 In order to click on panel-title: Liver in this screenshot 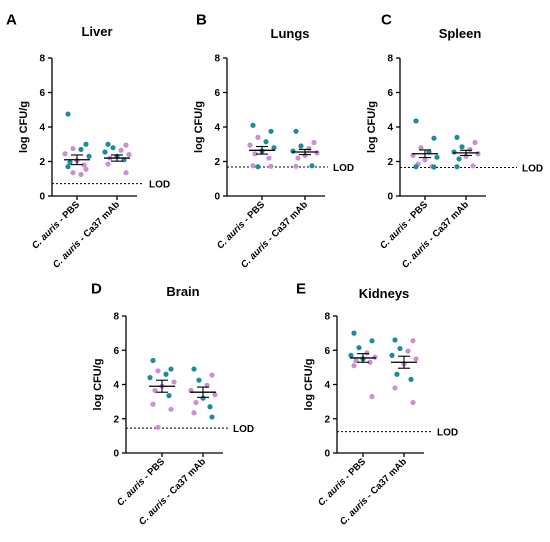, I will do `click(96, 31)`.